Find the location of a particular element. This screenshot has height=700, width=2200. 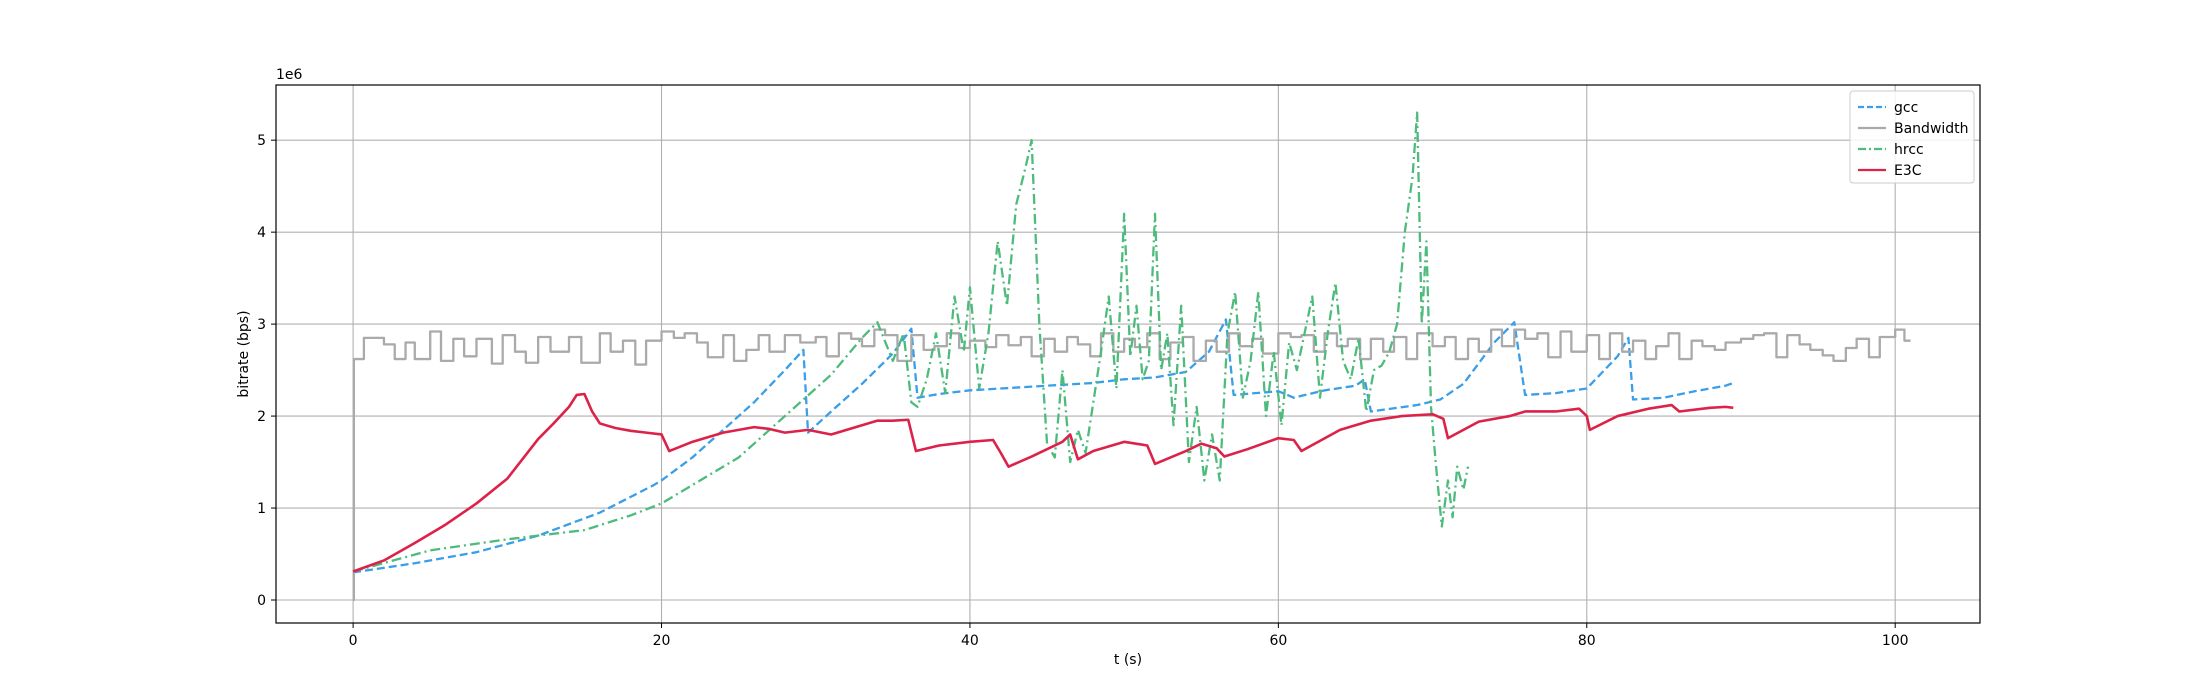

y-tick-label: 3 is located at coordinates (261, 325).